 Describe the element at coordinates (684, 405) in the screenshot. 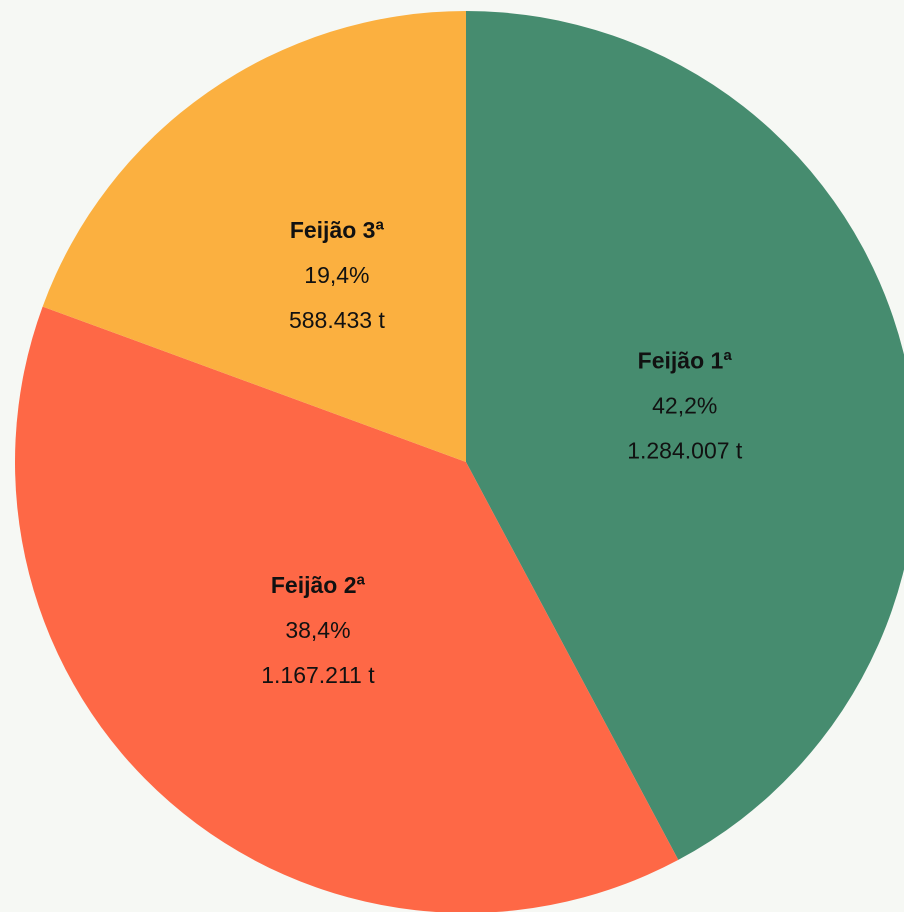

I see `slice-percent: 42,2%` at that location.